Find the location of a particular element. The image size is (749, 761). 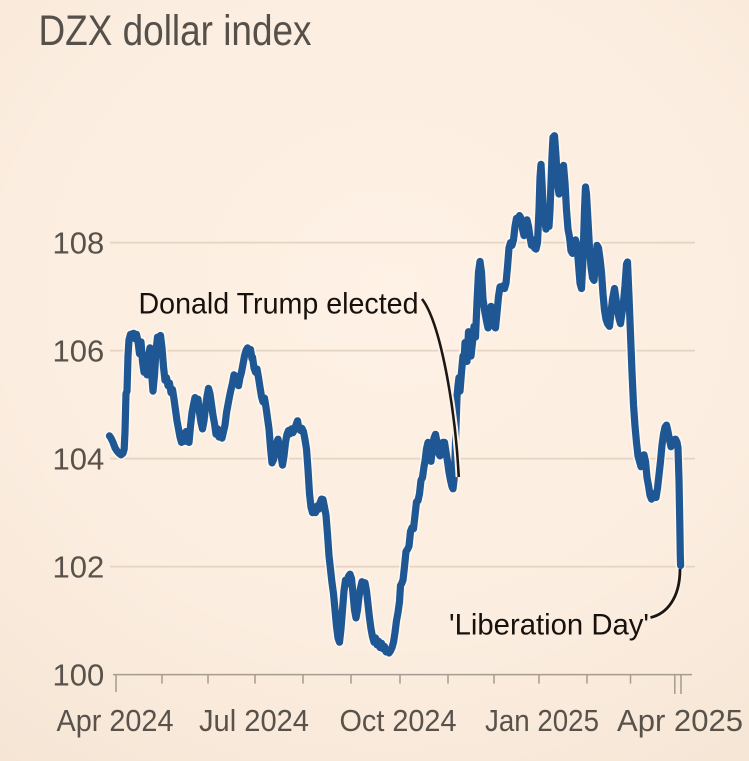

svg-text: 104 is located at coordinates (79, 459).